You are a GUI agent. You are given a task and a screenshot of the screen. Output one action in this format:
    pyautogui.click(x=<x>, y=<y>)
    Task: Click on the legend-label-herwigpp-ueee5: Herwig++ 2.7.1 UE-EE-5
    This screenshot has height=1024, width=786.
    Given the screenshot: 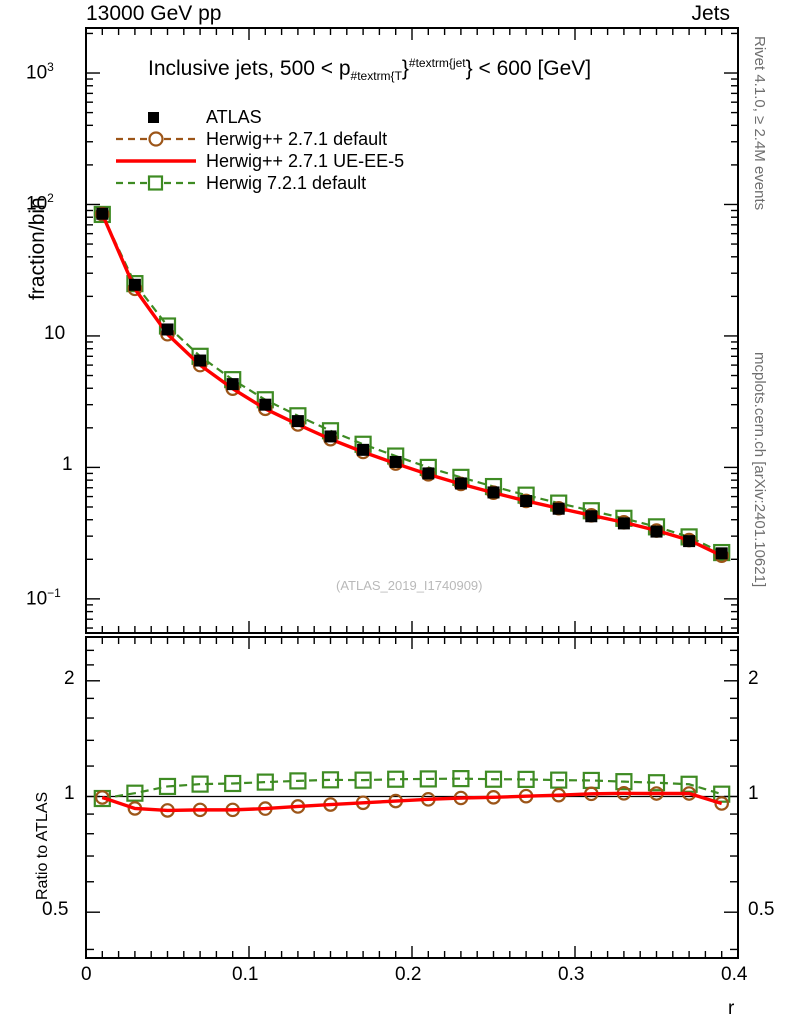 What is the action you would take?
    pyautogui.click(x=305, y=161)
    